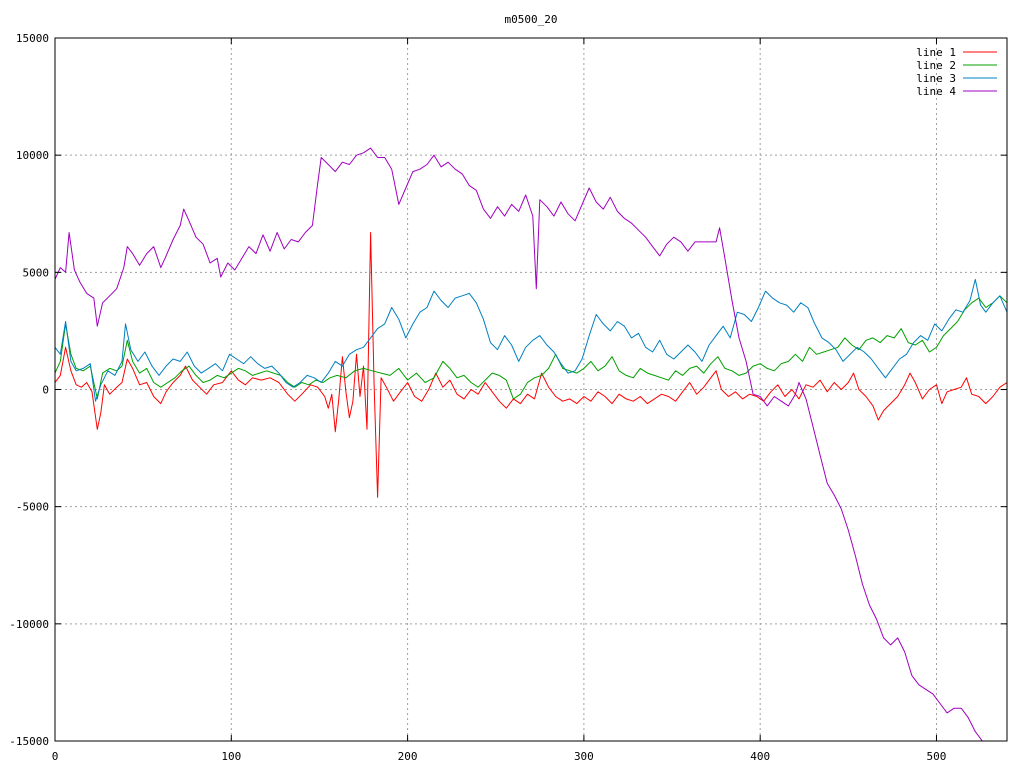 The width and height of the screenshot is (1024, 768). Describe the element at coordinates (55, 756) in the screenshot. I see `x-tick-label: 0` at that location.